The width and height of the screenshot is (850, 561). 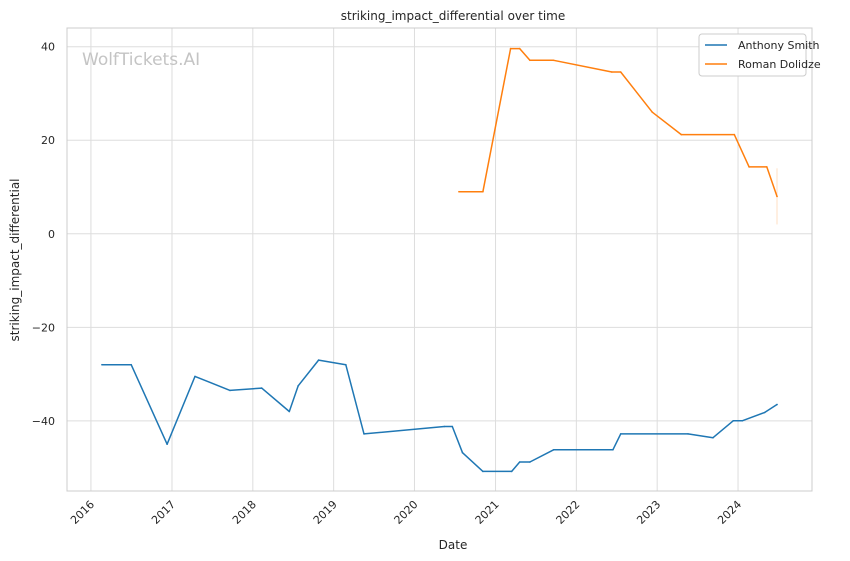 What do you see at coordinates (453, 545) in the screenshot?
I see `x-axis-title: Date` at bounding box center [453, 545].